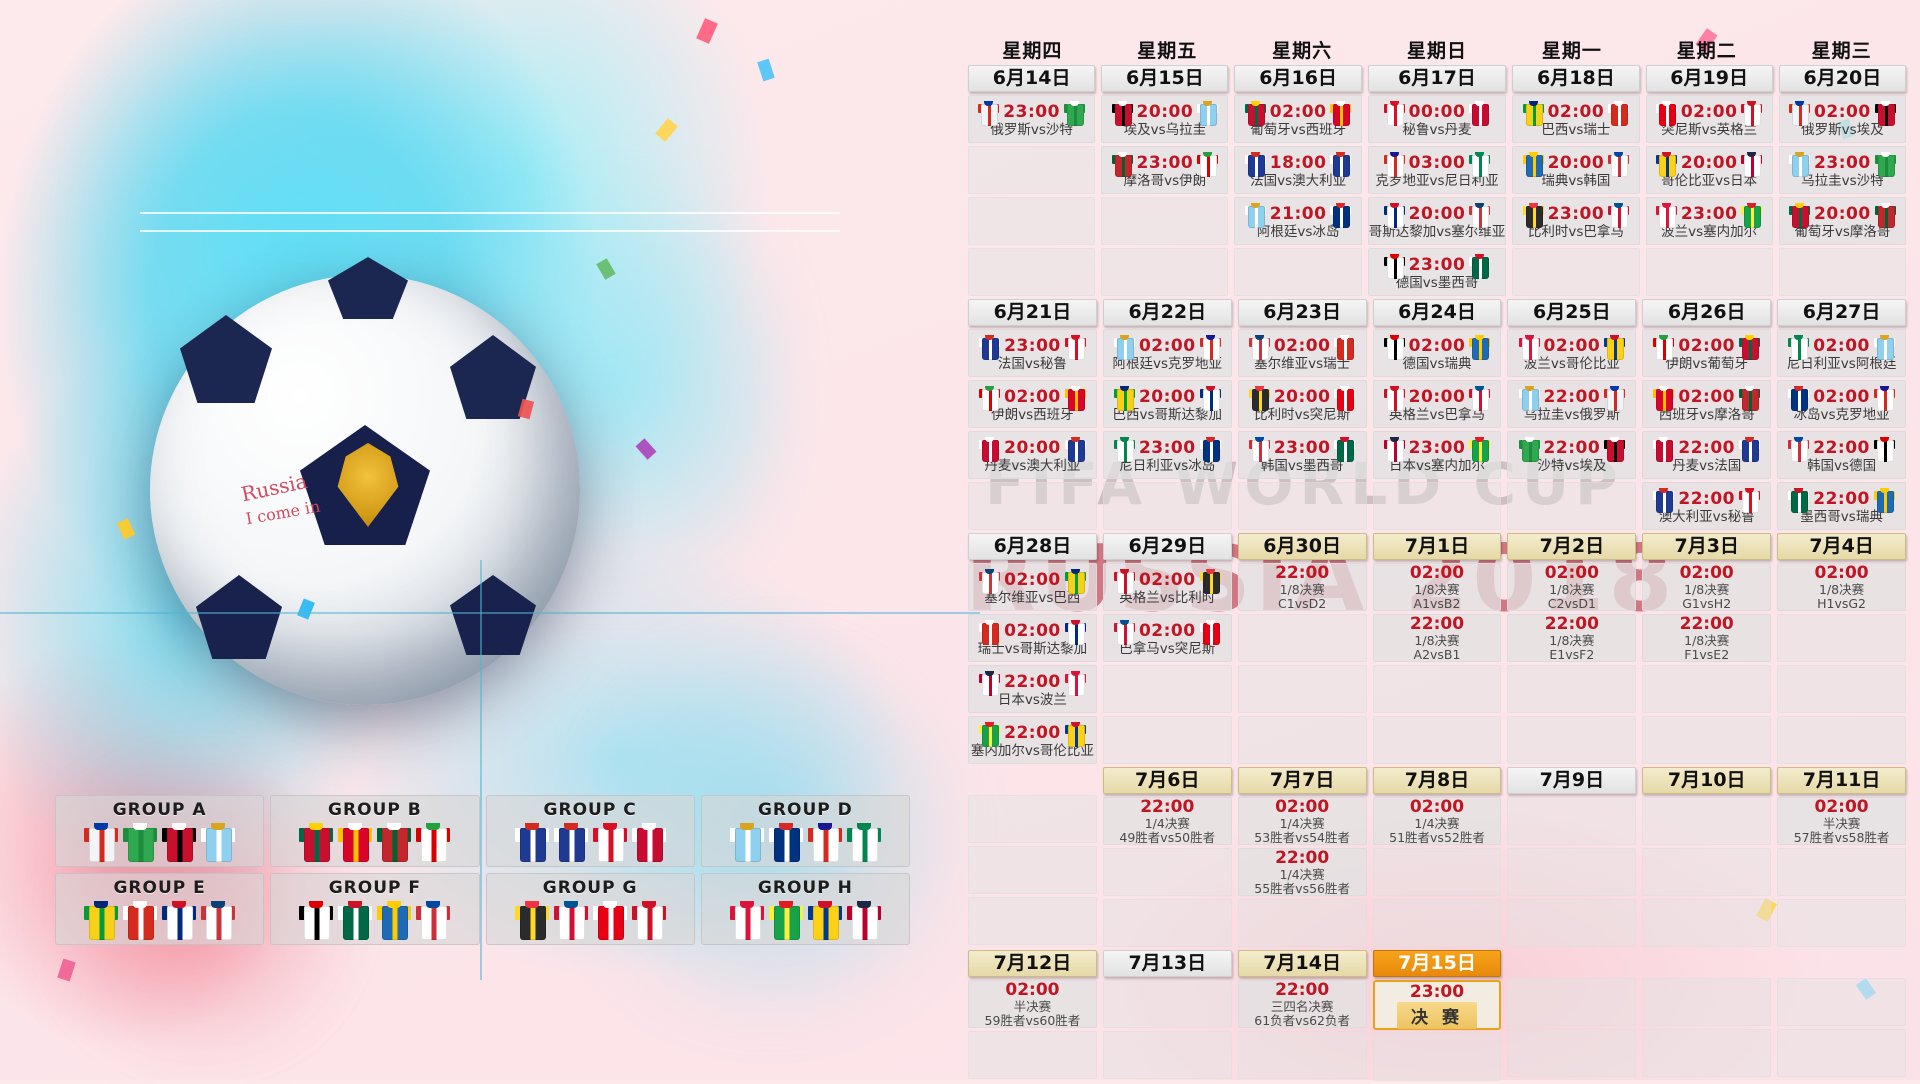 The image size is (1920, 1084). What do you see at coordinates (1707, 587) in the screenshot?
I see `match-cell: 02:00 1/8决赛 G1vsH2` at bounding box center [1707, 587].